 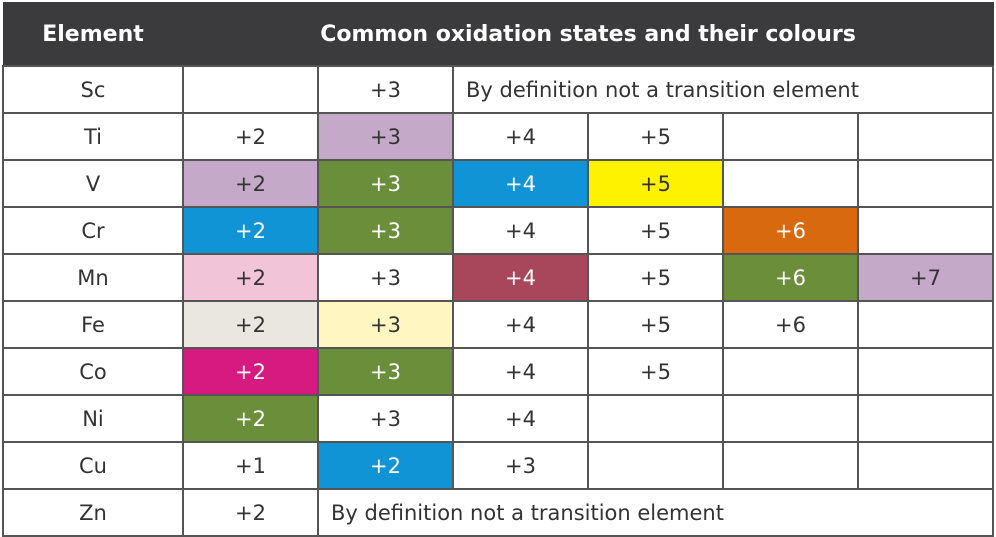 I want to click on element-cell: Sc, so click(x=93, y=89).